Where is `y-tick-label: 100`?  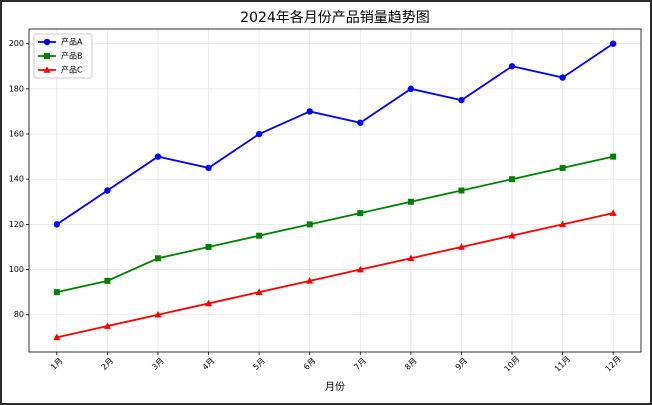 y-tick-label: 100 is located at coordinates (16, 269).